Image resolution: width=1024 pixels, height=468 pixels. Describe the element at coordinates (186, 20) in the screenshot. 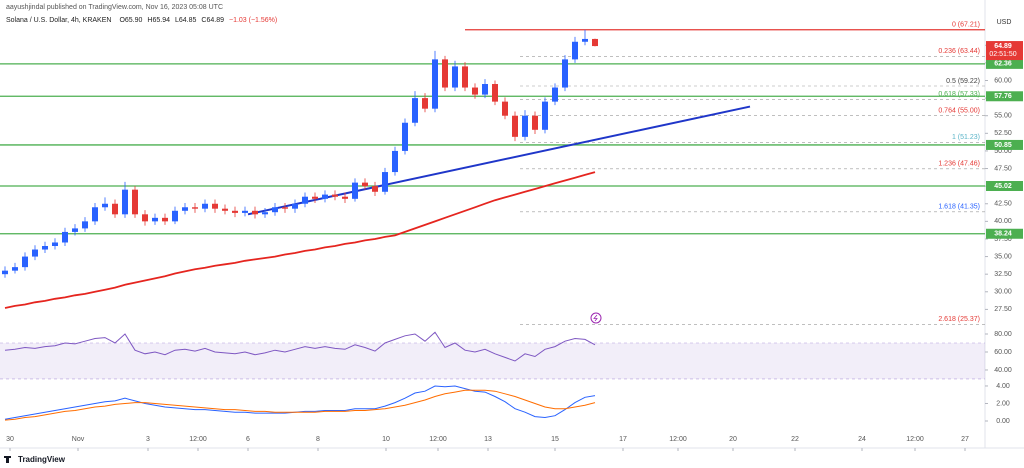

I see `legend-ohlc: L64.85` at that location.